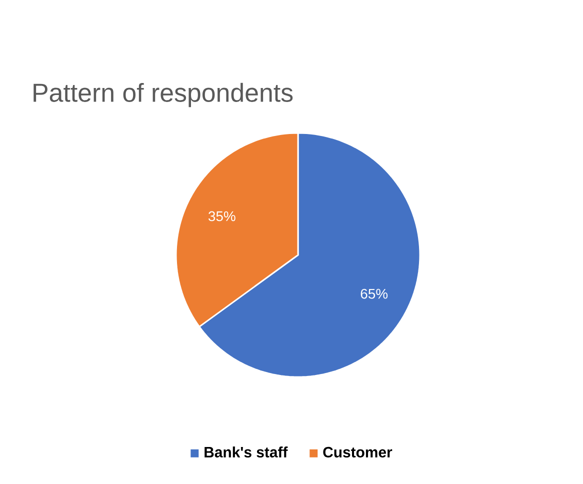 The width and height of the screenshot is (583, 484). Describe the element at coordinates (222, 216) in the screenshot. I see `data-label: 35%` at that location.